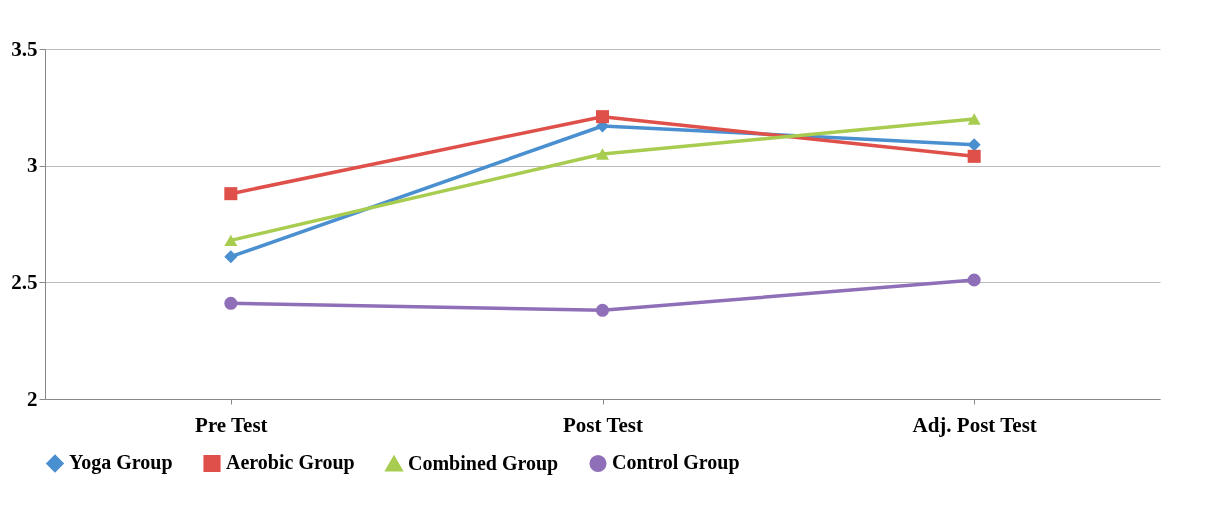 The width and height of the screenshot is (1231, 525). I want to click on x-tick-label: Post Test, so click(603, 424).